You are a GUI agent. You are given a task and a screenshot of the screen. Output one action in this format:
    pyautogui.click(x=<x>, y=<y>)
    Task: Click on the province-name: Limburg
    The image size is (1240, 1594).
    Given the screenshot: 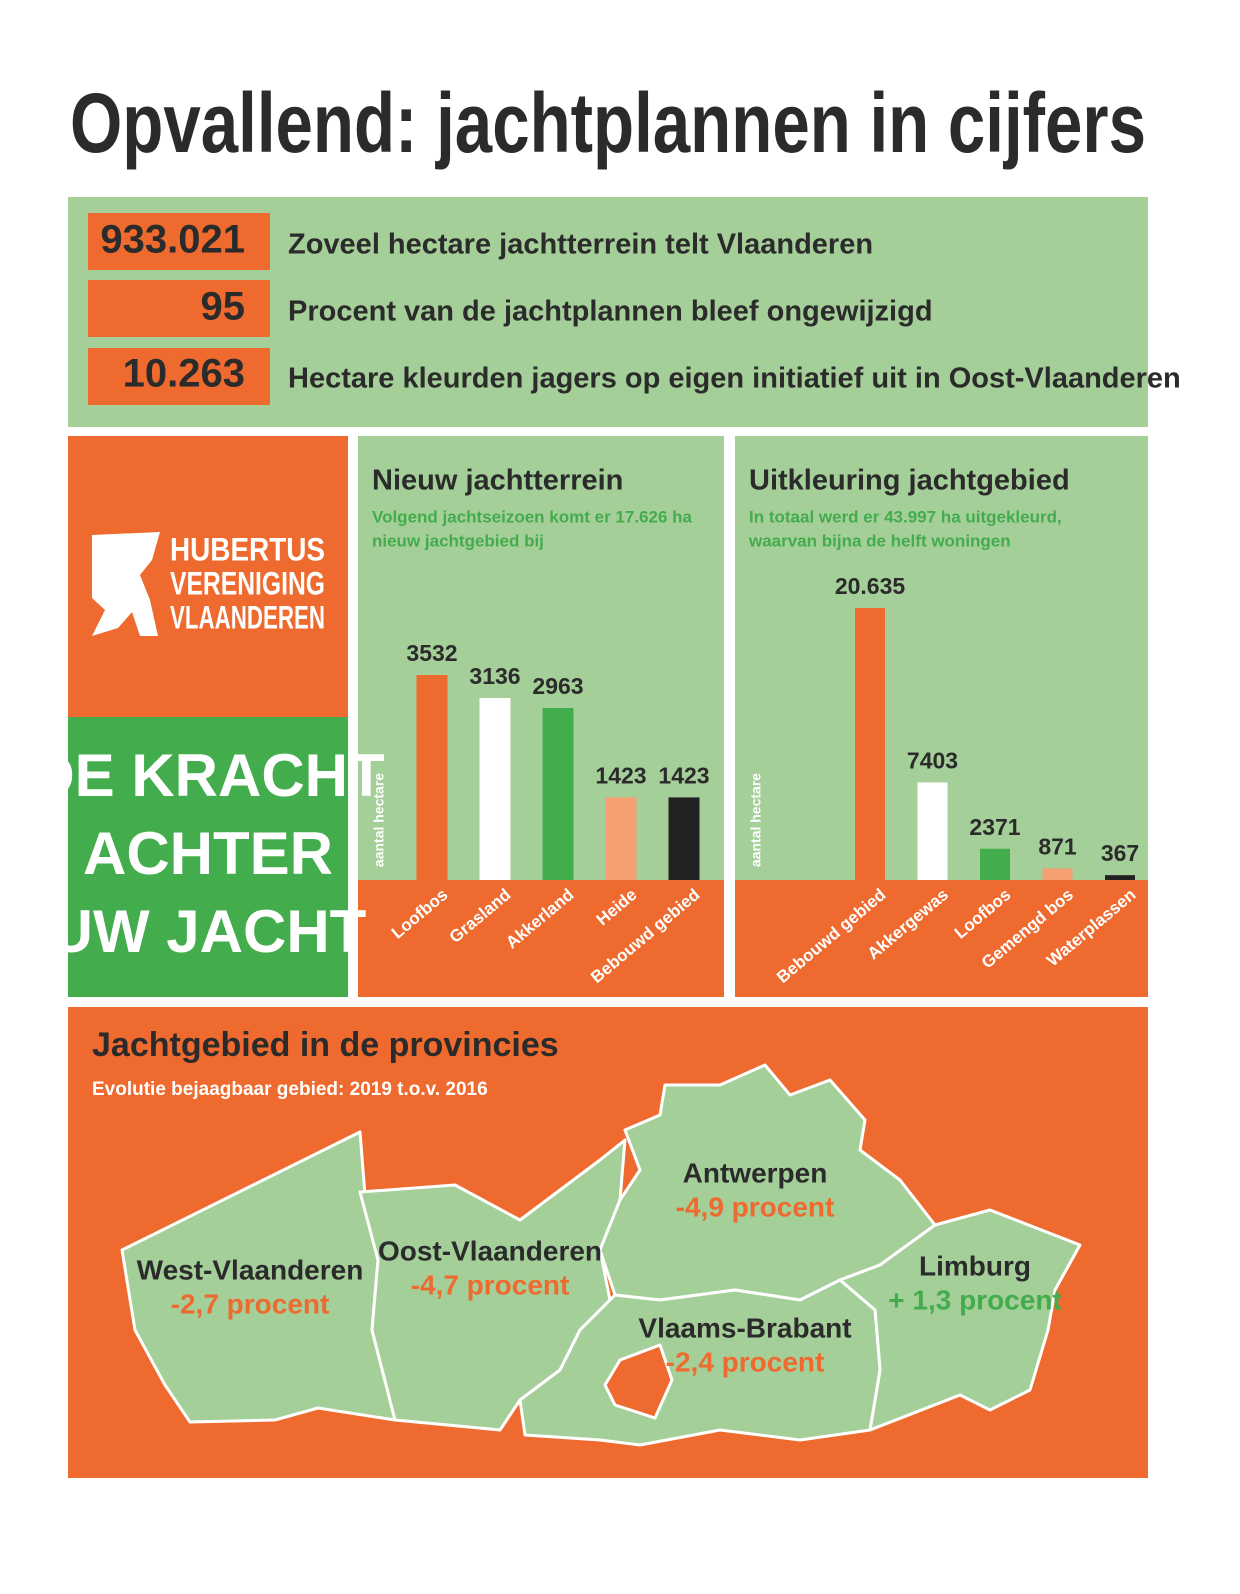 What is the action you would take?
    pyautogui.click(x=975, y=1265)
    